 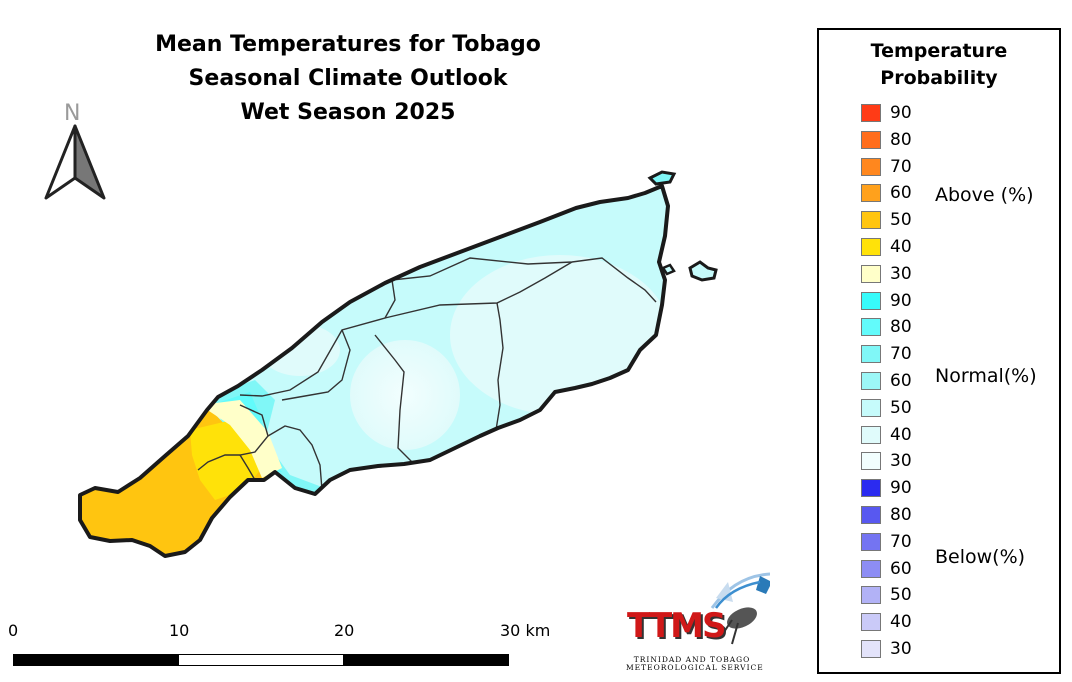 I want to click on scale-label-0: 0, so click(x=13, y=630).